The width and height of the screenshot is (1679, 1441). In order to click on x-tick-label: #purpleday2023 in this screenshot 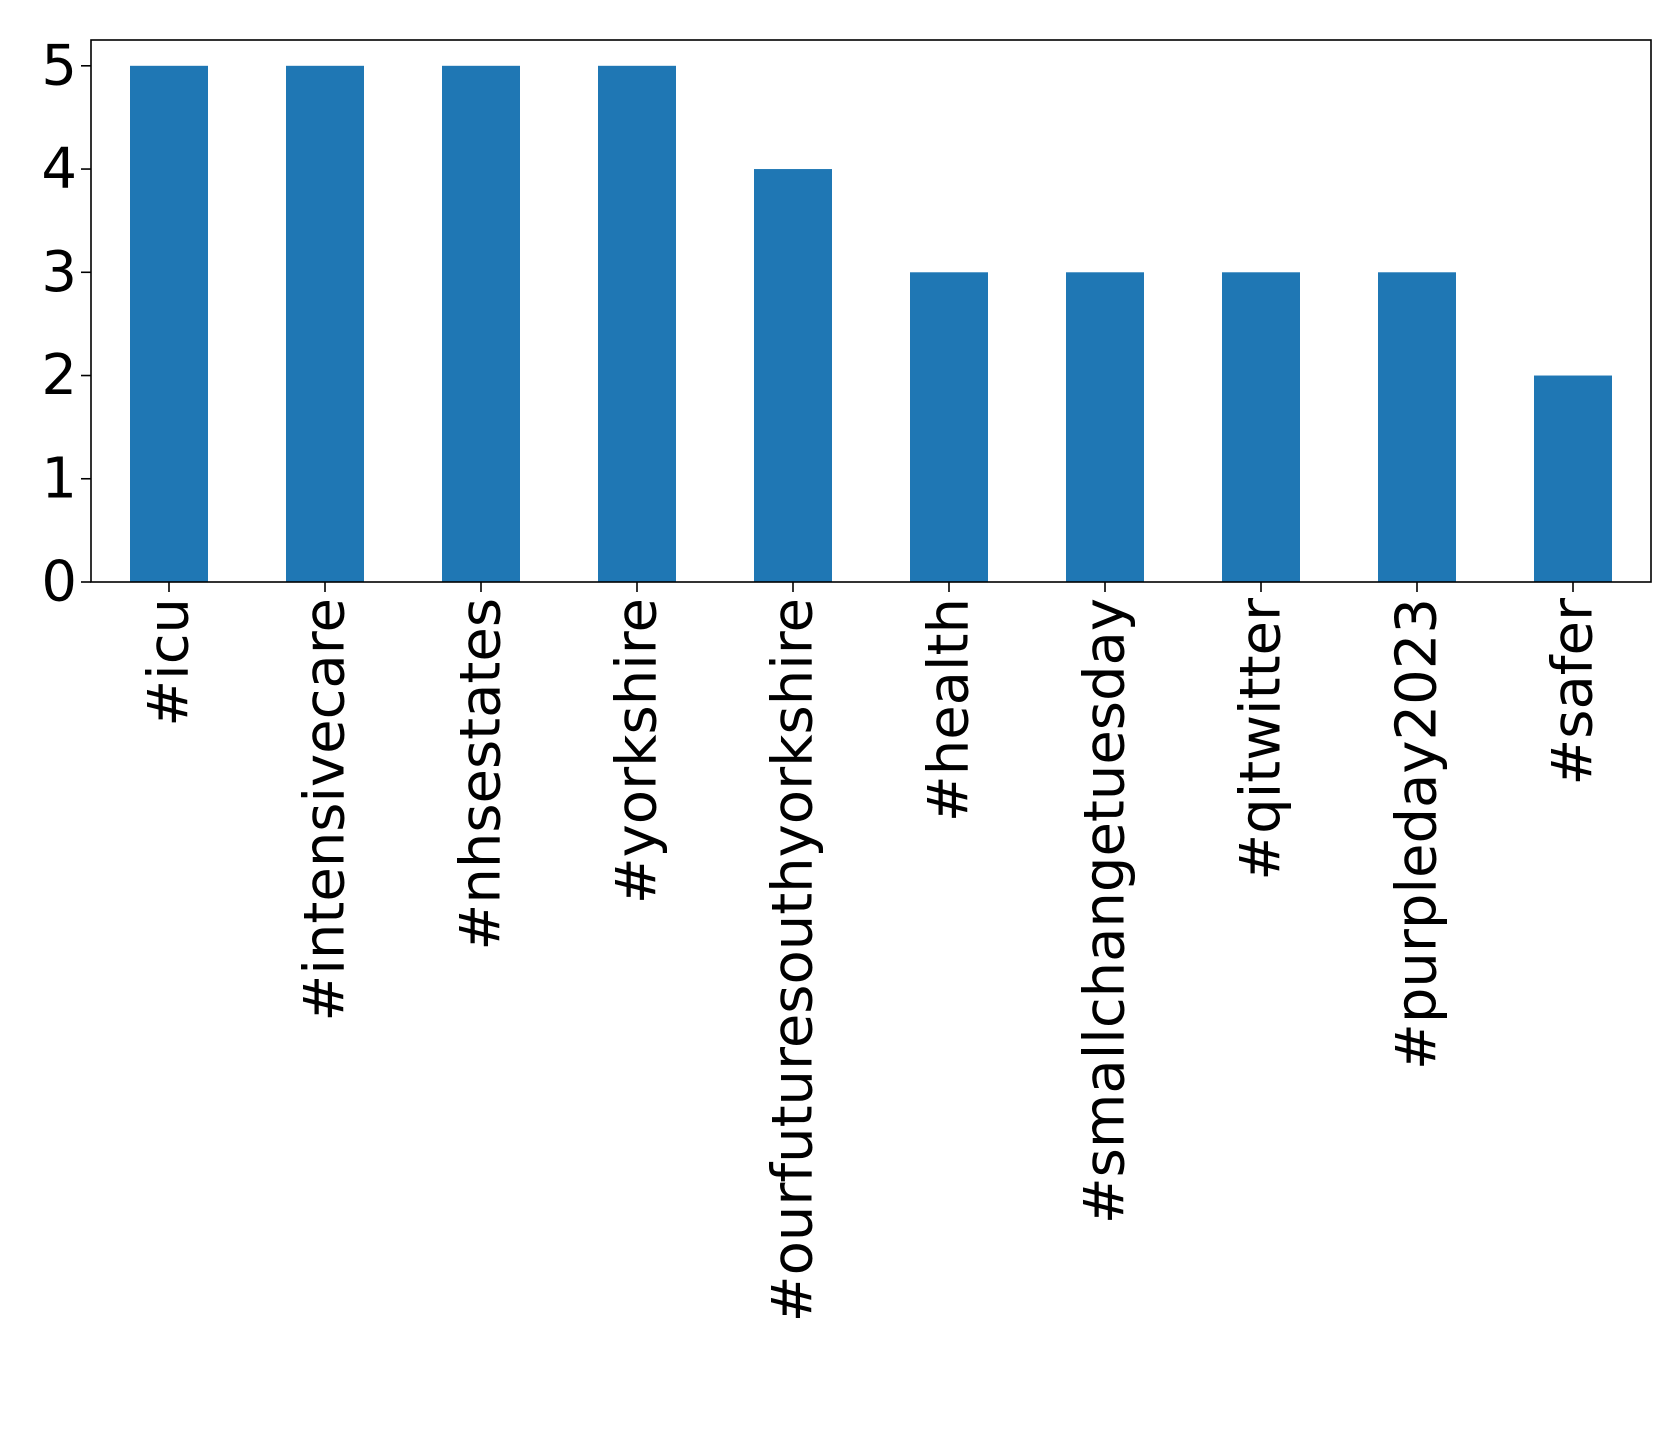, I will do `click(1417, 834)`.